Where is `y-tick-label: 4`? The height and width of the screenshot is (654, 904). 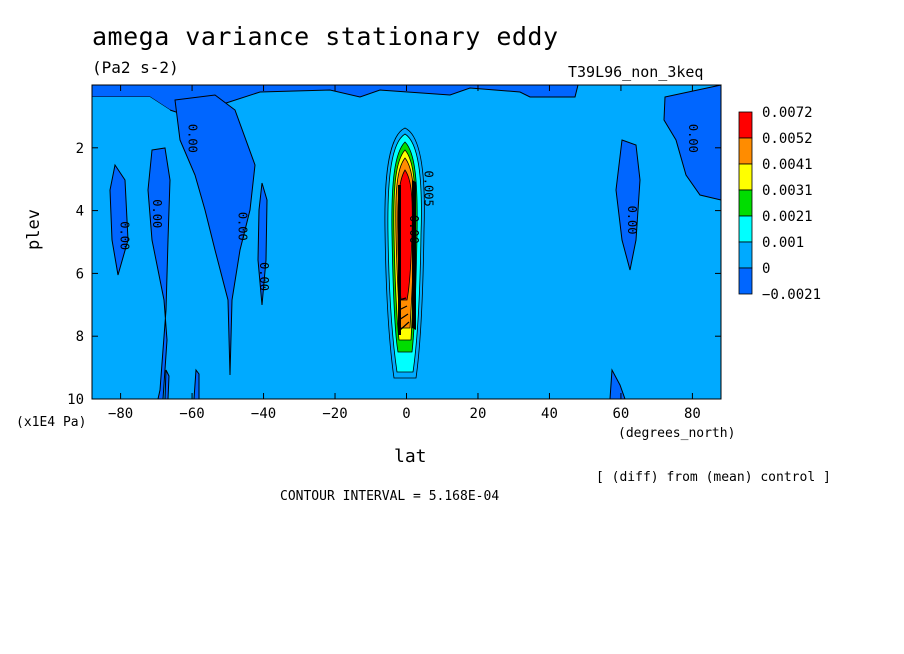
y-tick-label: 4 is located at coordinates (80, 212).